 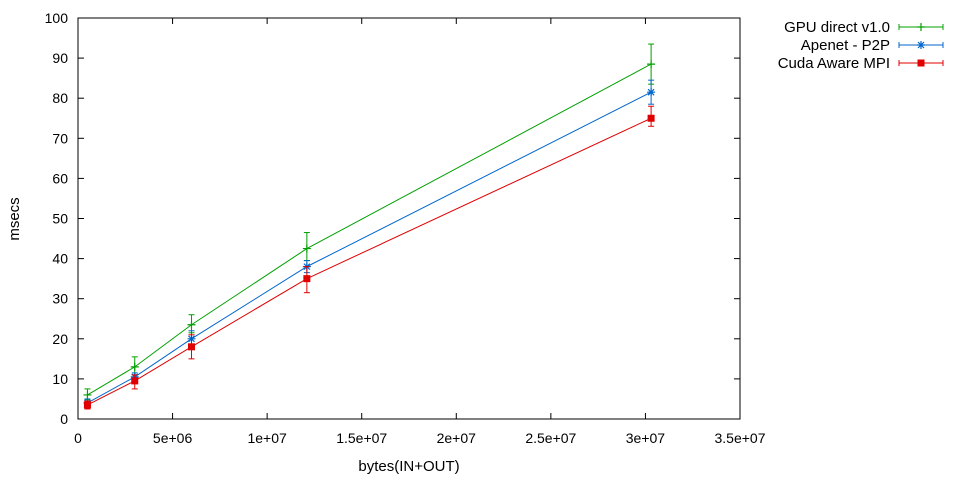 What do you see at coordinates (64, 419) in the screenshot?
I see `y-tick-label: 0` at bounding box center [64, 419].